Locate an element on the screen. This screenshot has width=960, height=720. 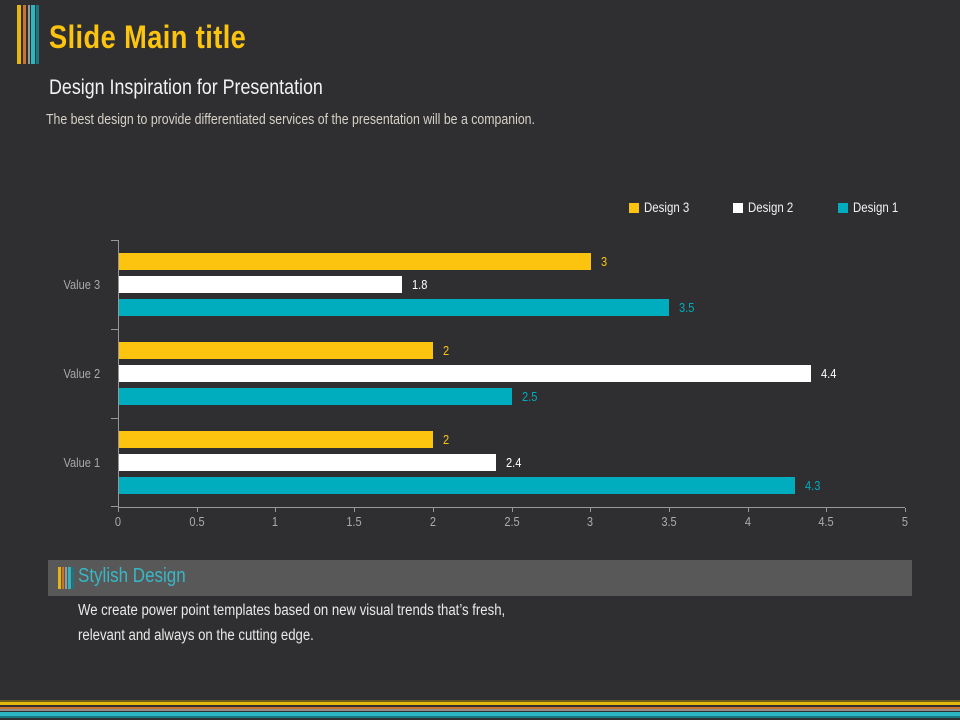
x-axis-tick-label-text: 0.5 is located at coordinates (197, 521).